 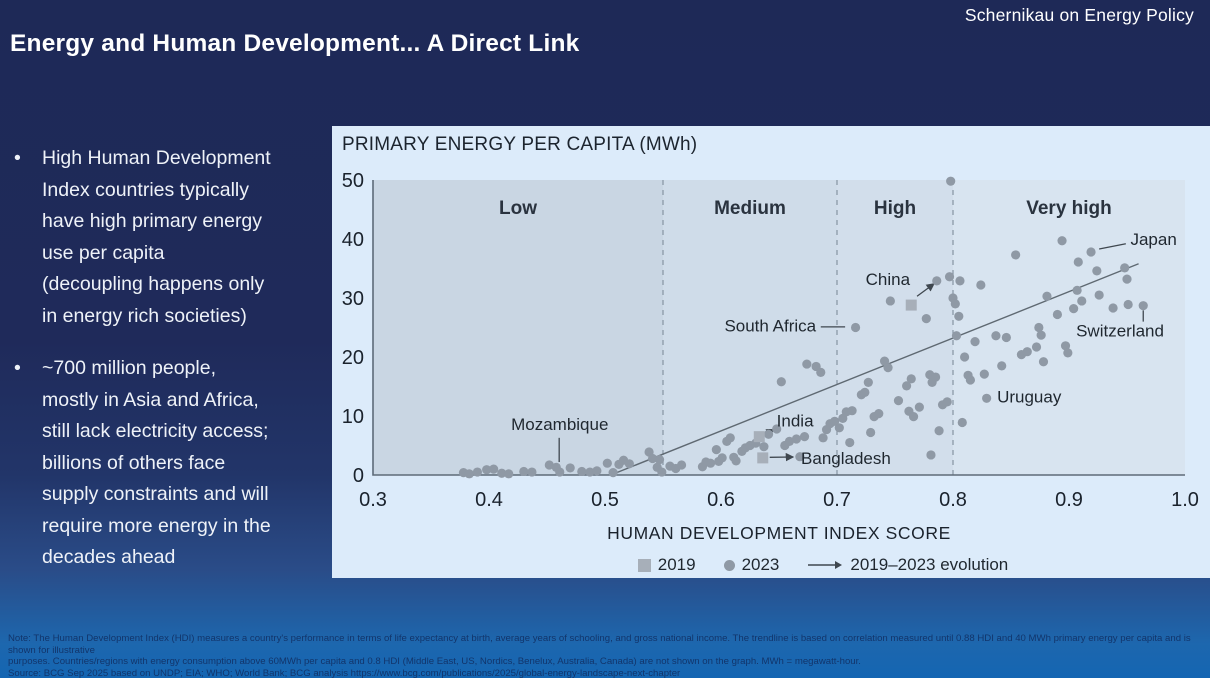 What do you see at coordinates (605, 500) in the screenshot?
I see `x-tick-label: 0.5` at bounding box center [605, 500].